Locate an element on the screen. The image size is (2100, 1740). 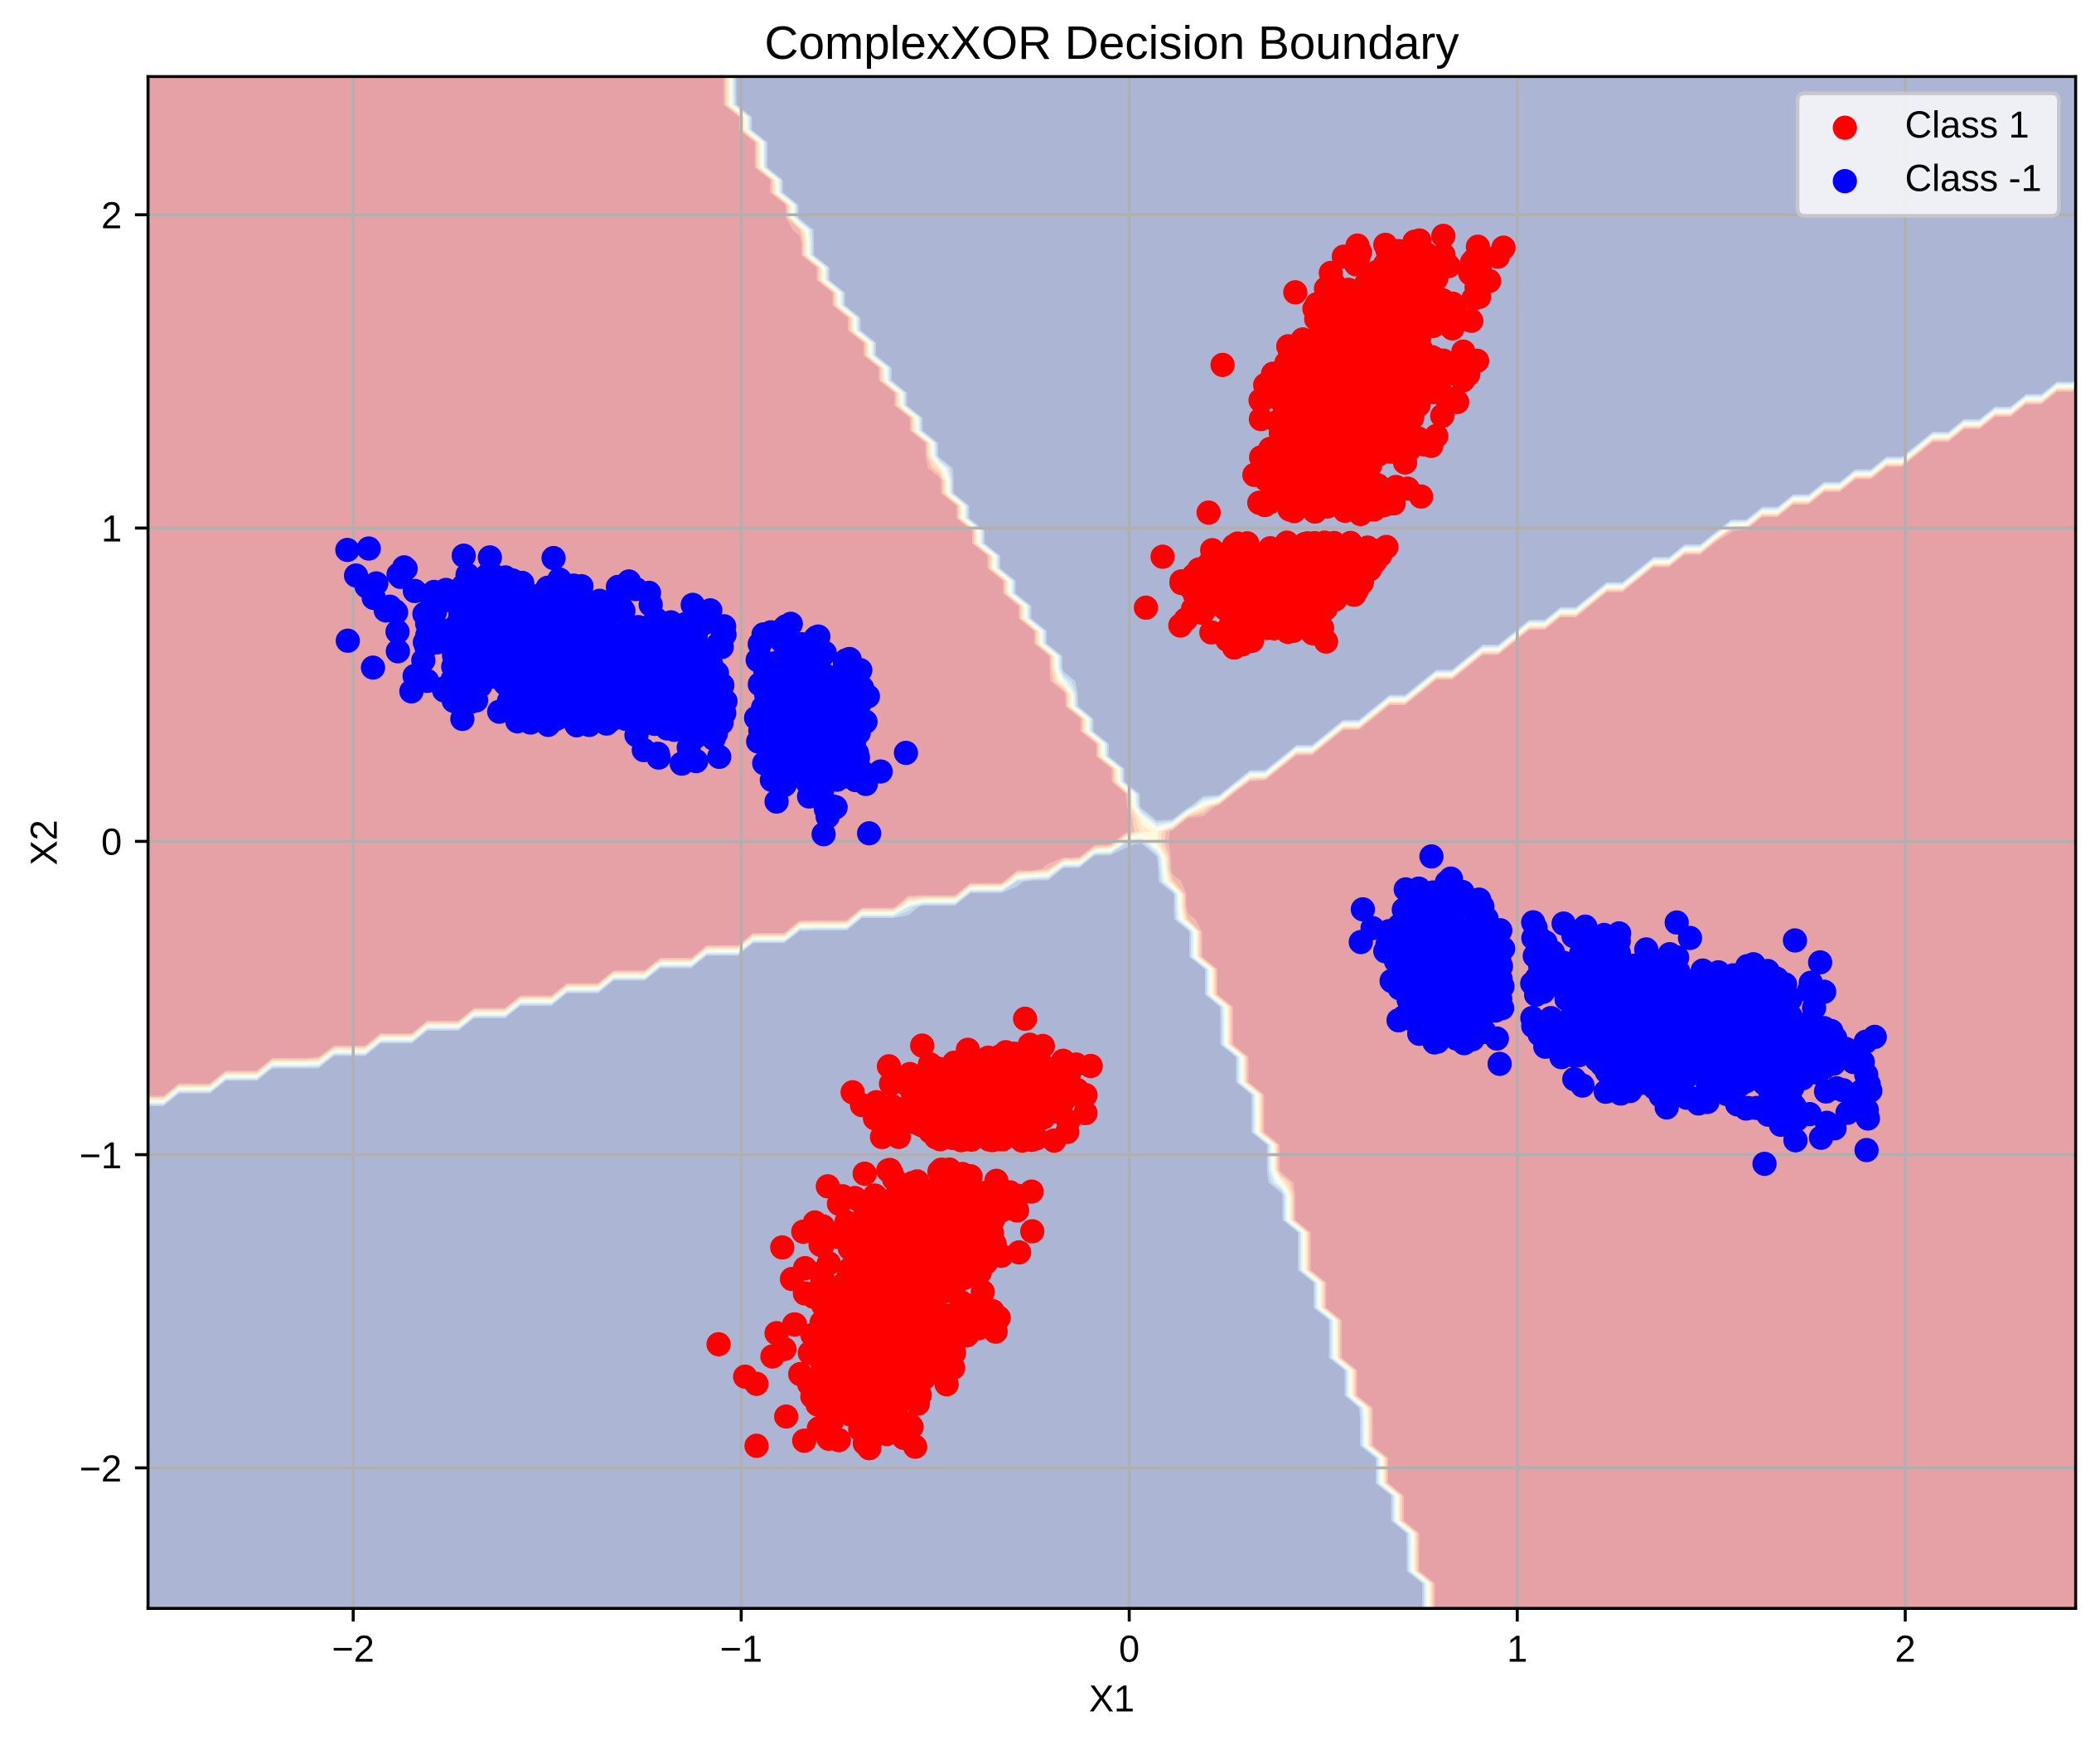
svg-text: ComplexXOR Decision Boundary is located at coordinates (1112, 43).